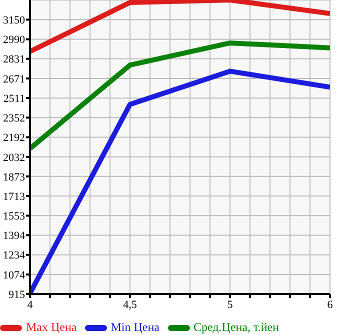 This screenshot has height=335, width=345. What do you see at coordinates (17, 294) in the screenshot?
I see `y-tick-label: 915` at bounding box center [17, 294].